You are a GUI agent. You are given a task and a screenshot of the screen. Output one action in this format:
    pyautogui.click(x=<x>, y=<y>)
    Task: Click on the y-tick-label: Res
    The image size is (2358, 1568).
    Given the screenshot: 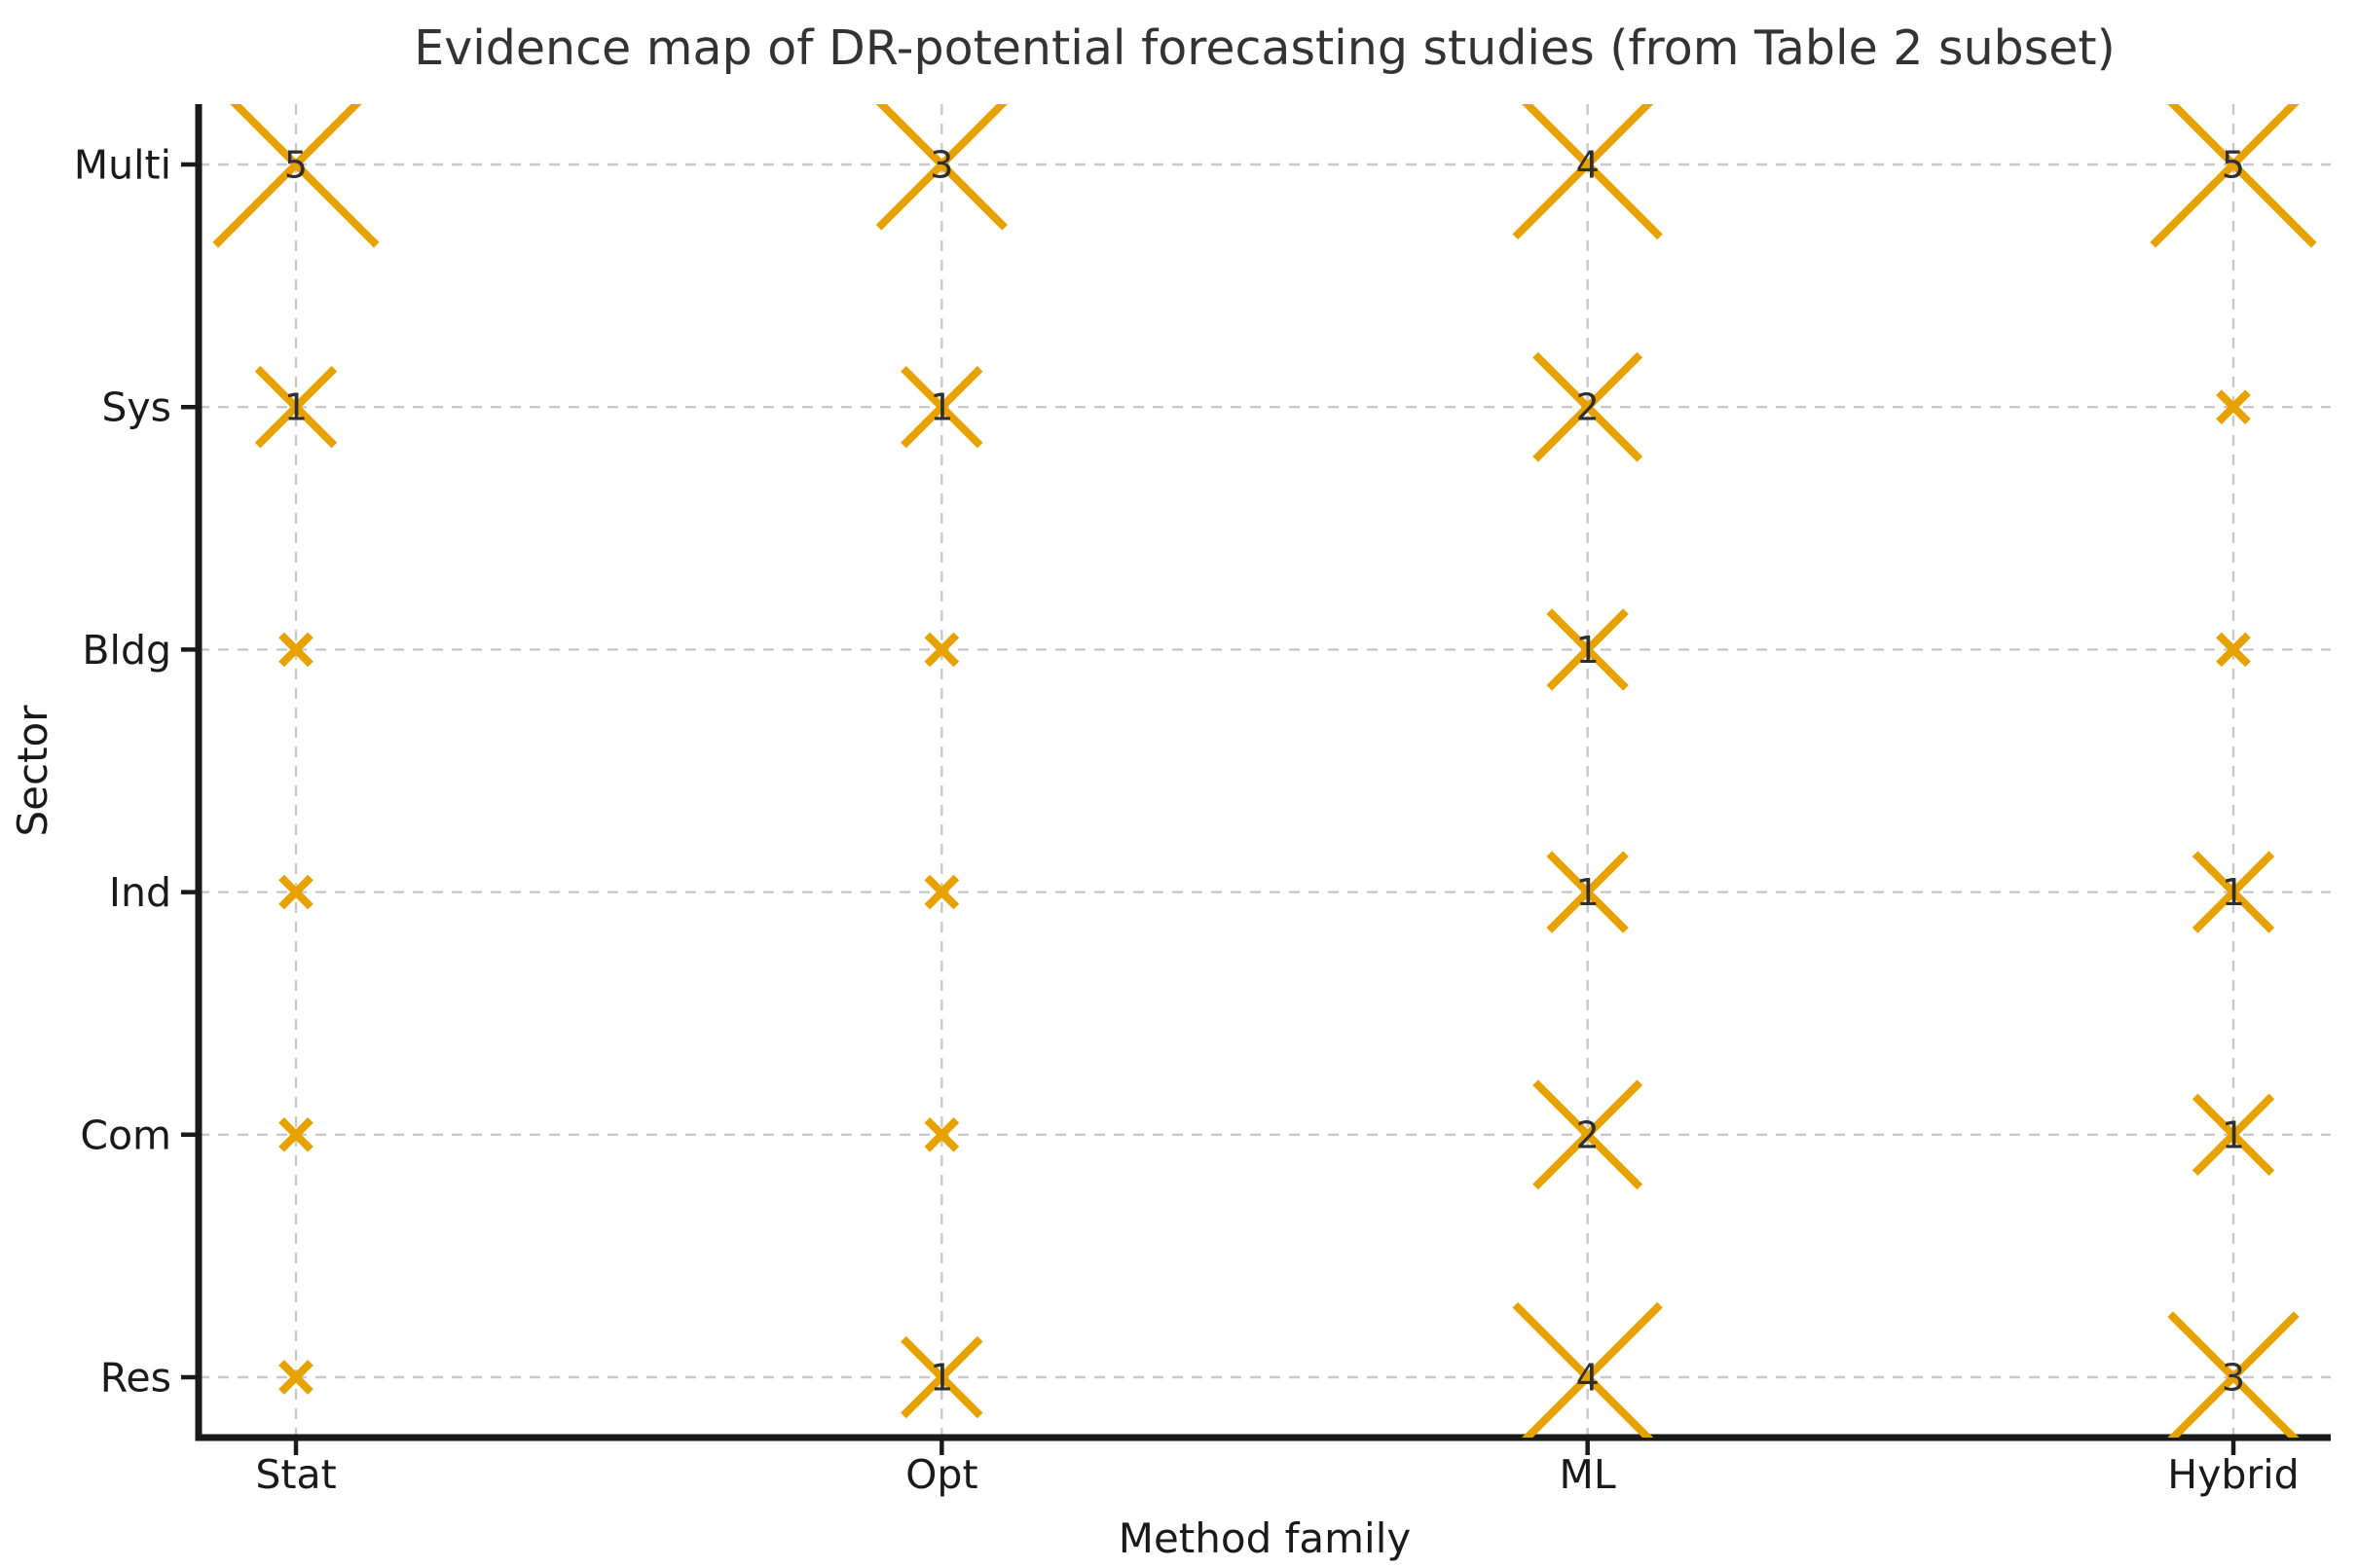 What is the action you would take?
    pyautogui.click(x=135, y=1378)
    